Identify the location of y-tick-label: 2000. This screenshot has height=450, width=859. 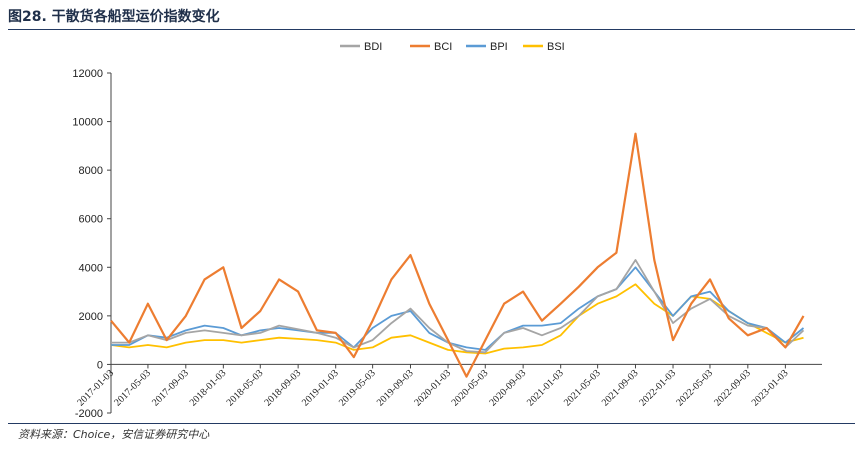
(91, 317).